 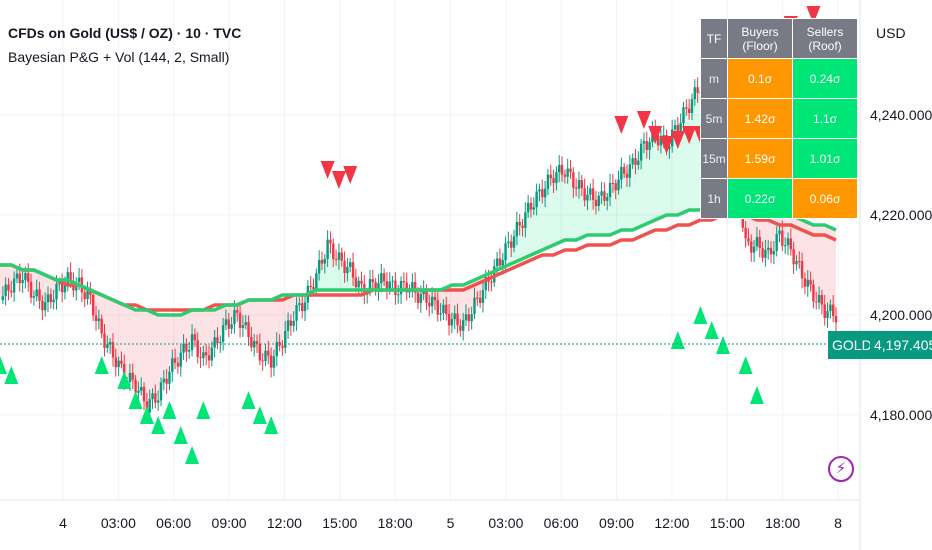 I want to click on table-cell-sellers: 0.06σ, so click(x=825, y=198).